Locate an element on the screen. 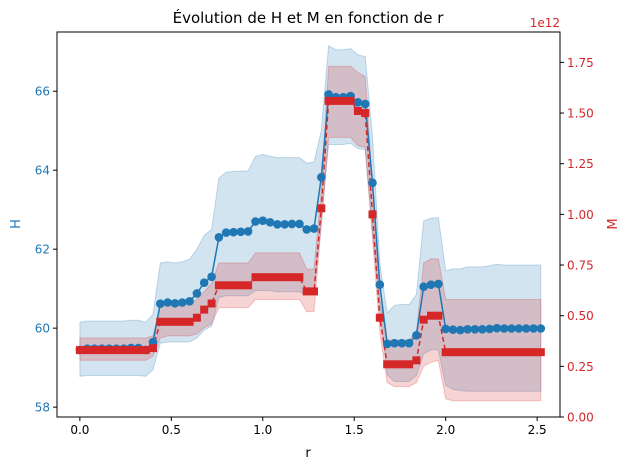  x-tick-label: 2.5 is located at coordinates (537, 430).